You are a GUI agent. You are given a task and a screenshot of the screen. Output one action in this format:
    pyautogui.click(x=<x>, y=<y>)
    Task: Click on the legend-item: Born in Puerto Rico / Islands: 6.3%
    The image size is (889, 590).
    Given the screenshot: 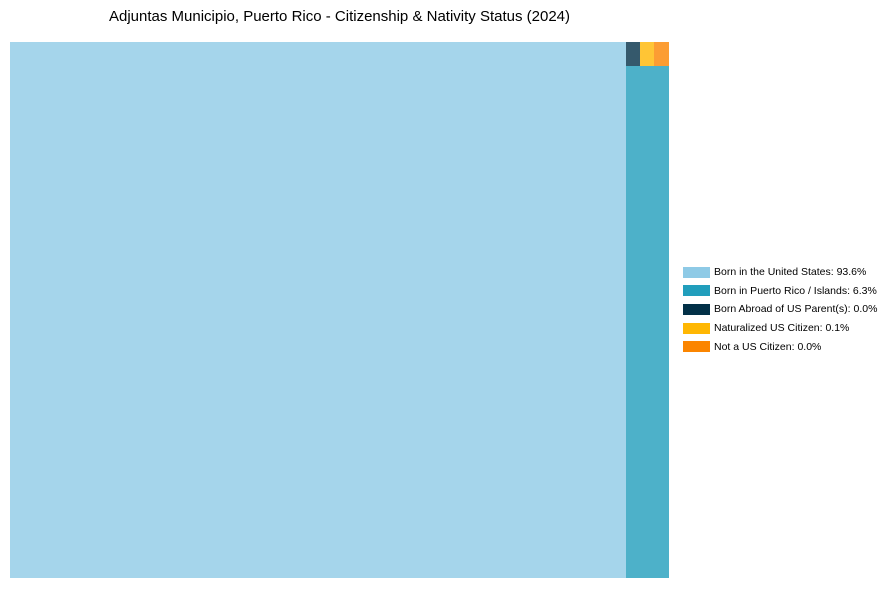 What is the action you would take?
    pyautogui.click(x=780, y=291)
    